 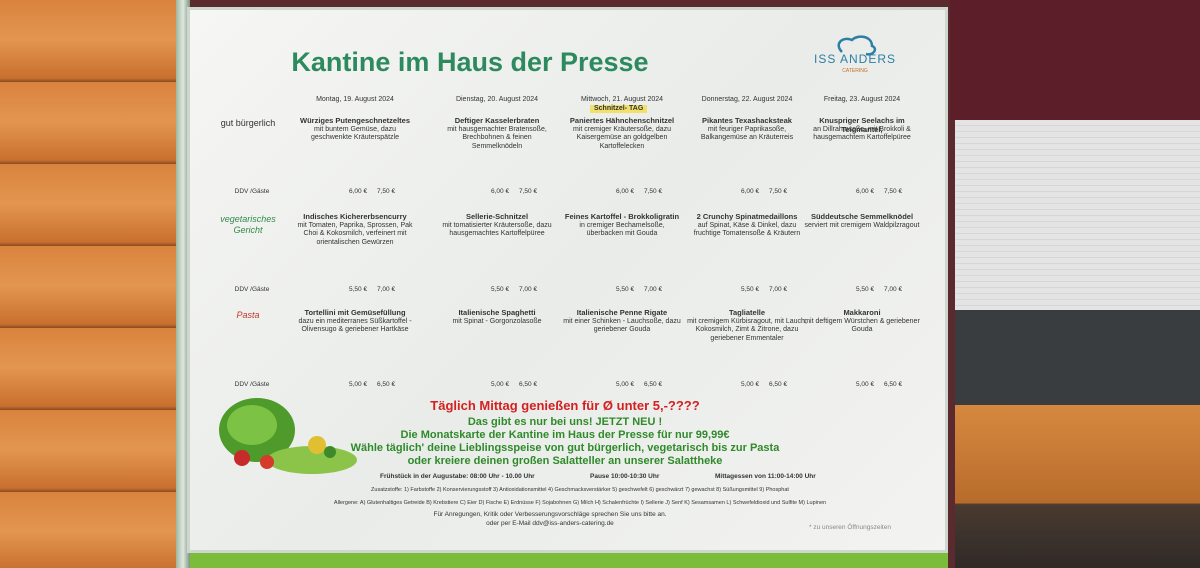 What do you see at coordinates (569, 559) in the screenshot?
I see `frame-bar` at bounding box center [569, 559].